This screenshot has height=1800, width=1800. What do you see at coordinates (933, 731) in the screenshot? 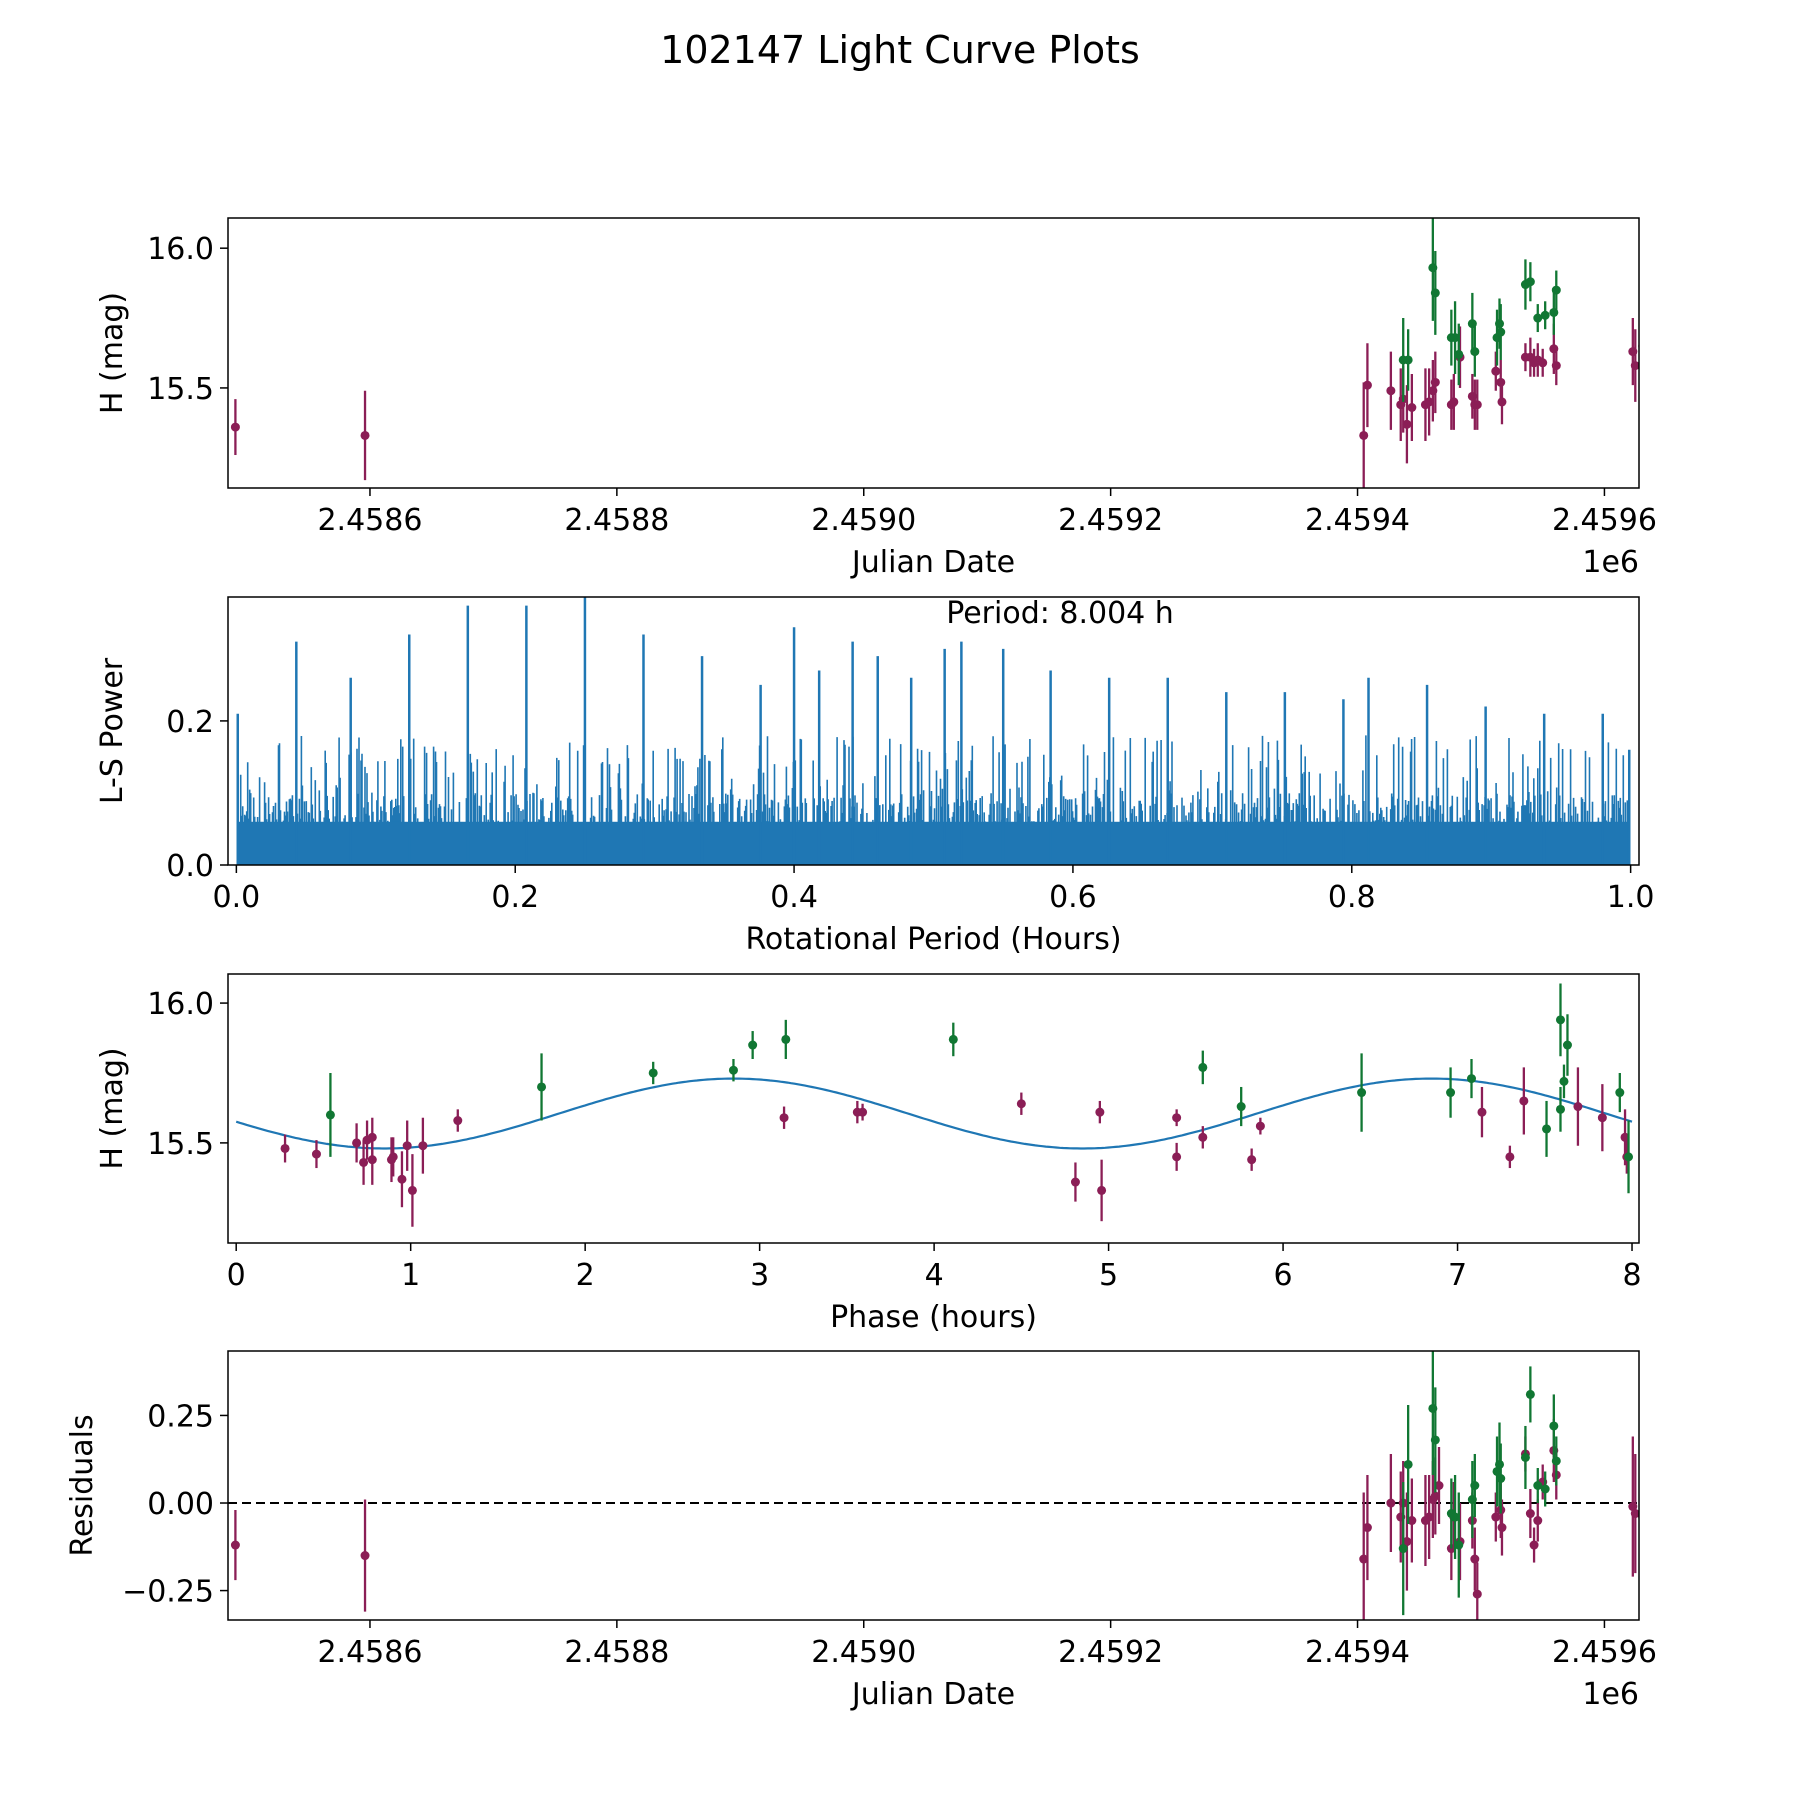
I see `periodogram-frame` at bounding box center [933, 731].